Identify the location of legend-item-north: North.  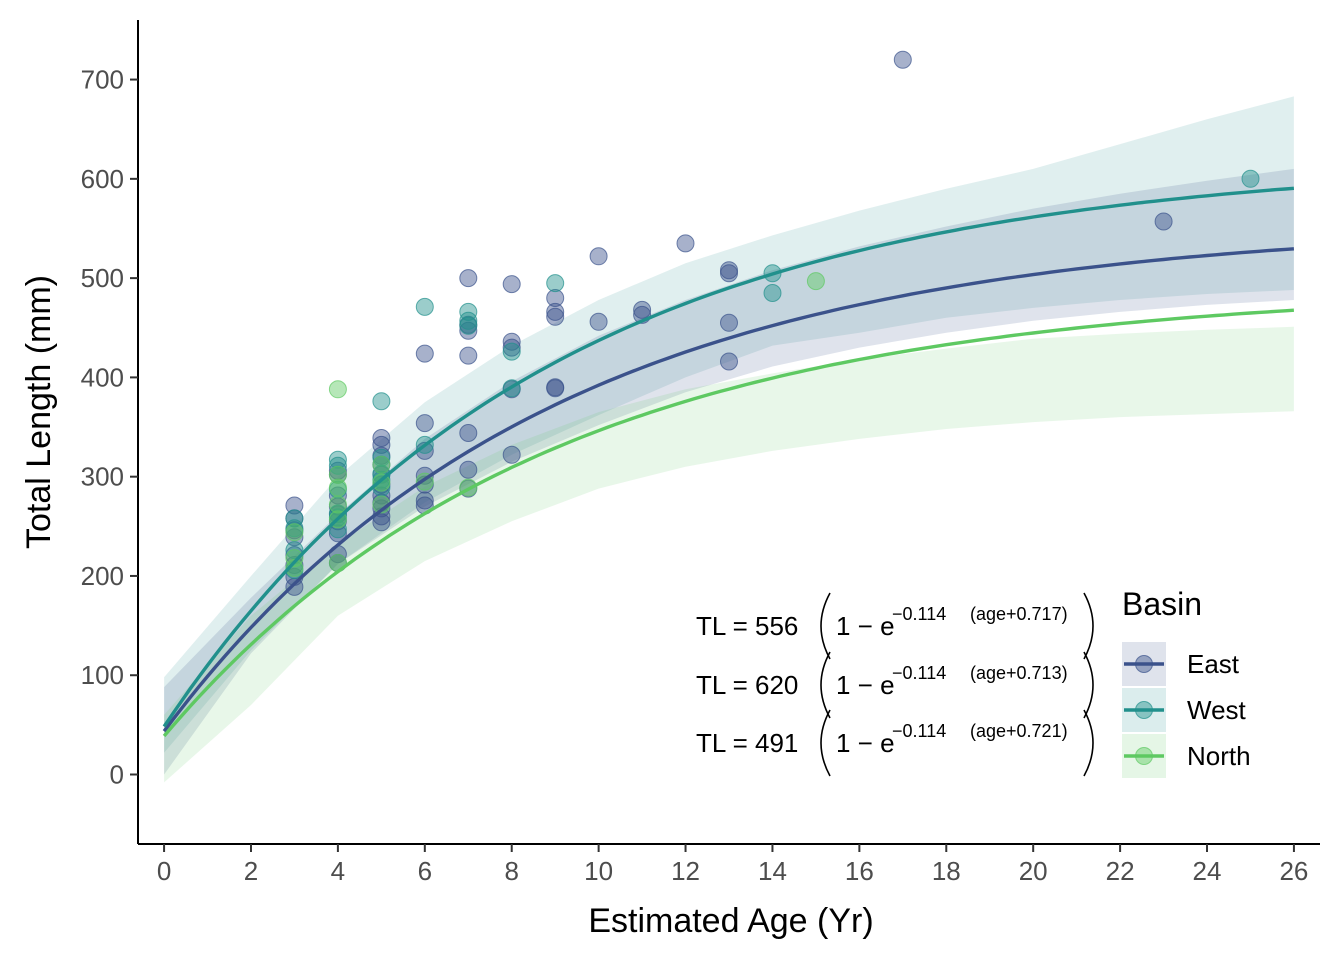
(1186, 756).